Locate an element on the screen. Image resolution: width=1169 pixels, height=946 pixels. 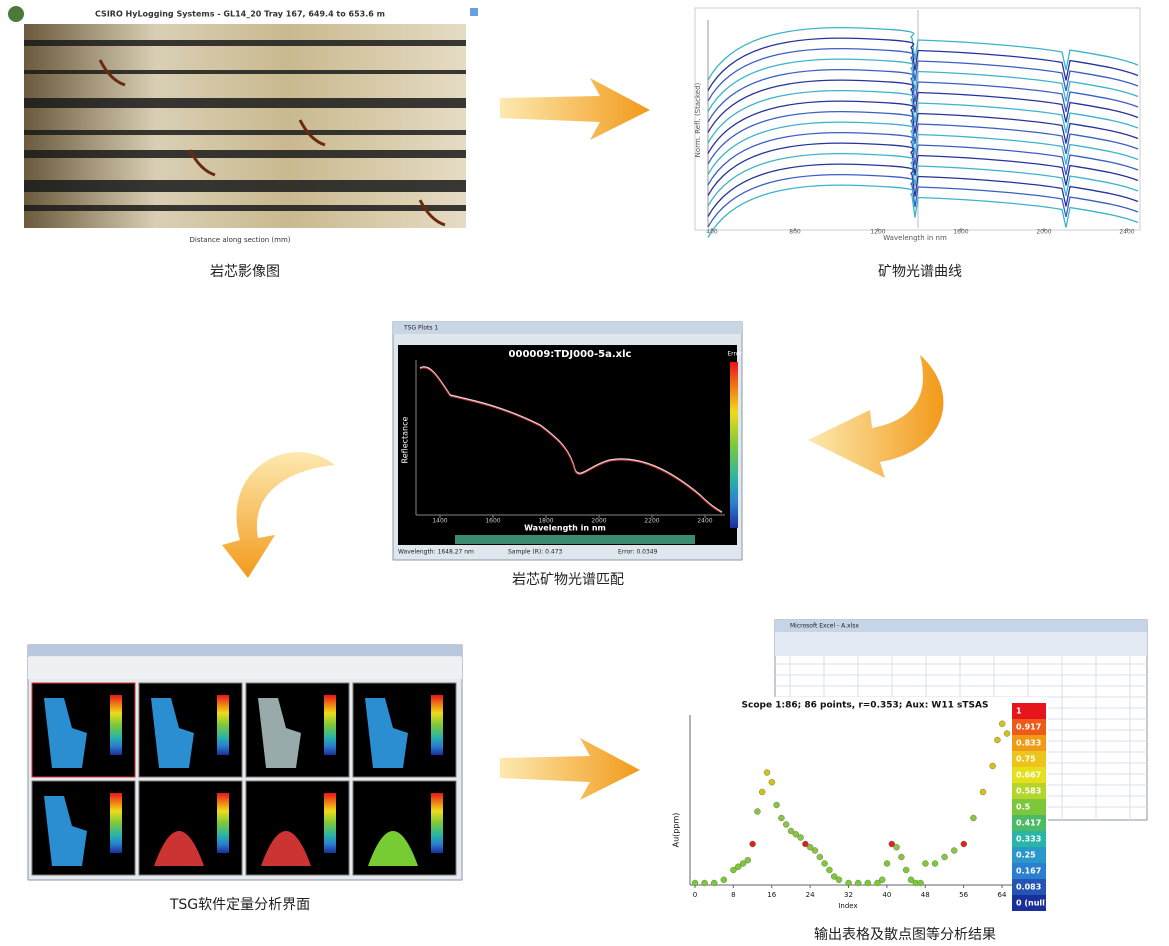
core-stripes is located at coordinates (245, 133).